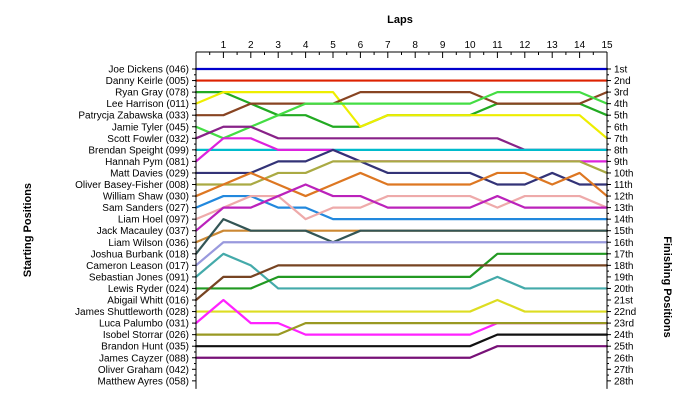 The width and height of the screenshot is (700, 420). What do you see at coordinates (143, 381) in the screenshot?
I see `starting-label-28: Matthew Ayres (058)` at bounding box center [143, 381].